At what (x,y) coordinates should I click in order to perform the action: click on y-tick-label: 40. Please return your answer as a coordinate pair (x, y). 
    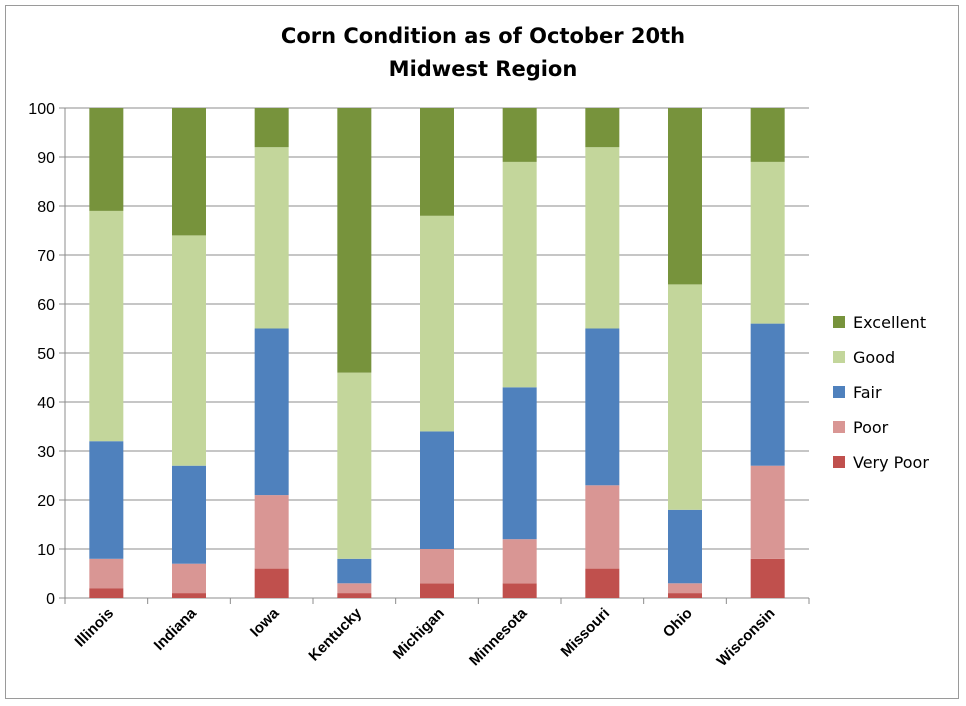
    Looking at the image, I should click on (46, 403).